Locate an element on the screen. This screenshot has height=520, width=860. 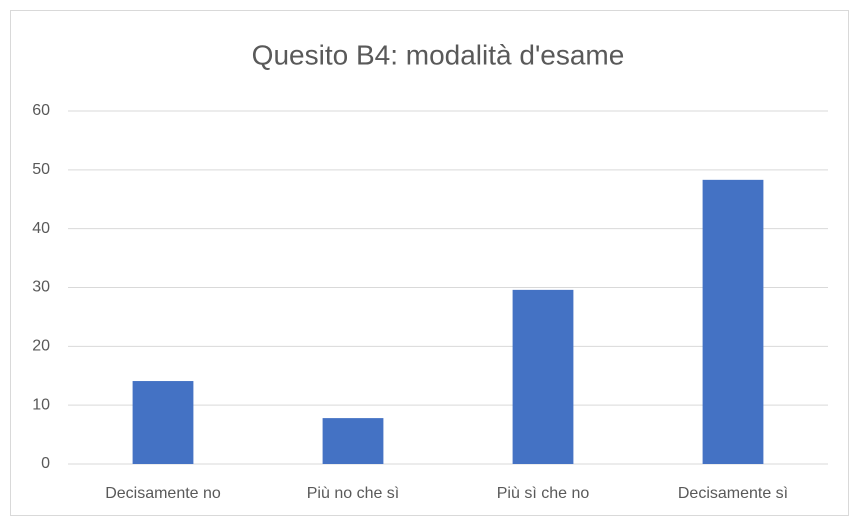
y-tick-label: 20 is located at coordinates (41, 346).